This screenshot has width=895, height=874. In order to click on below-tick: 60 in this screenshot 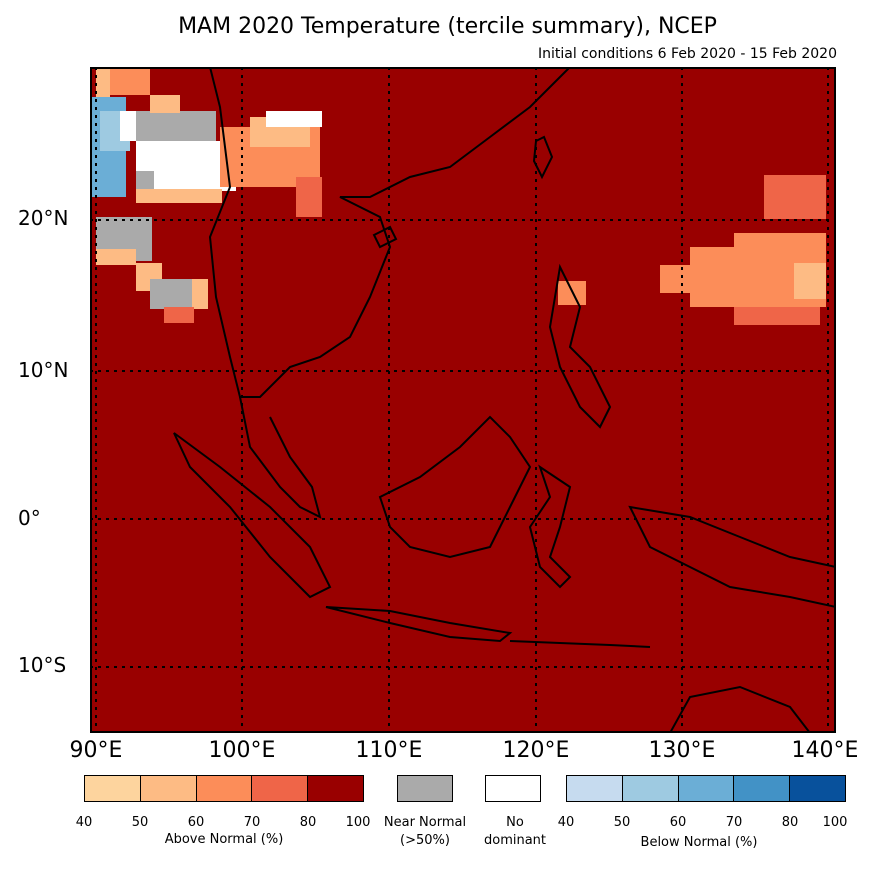, I will do `click(678, 822)`.